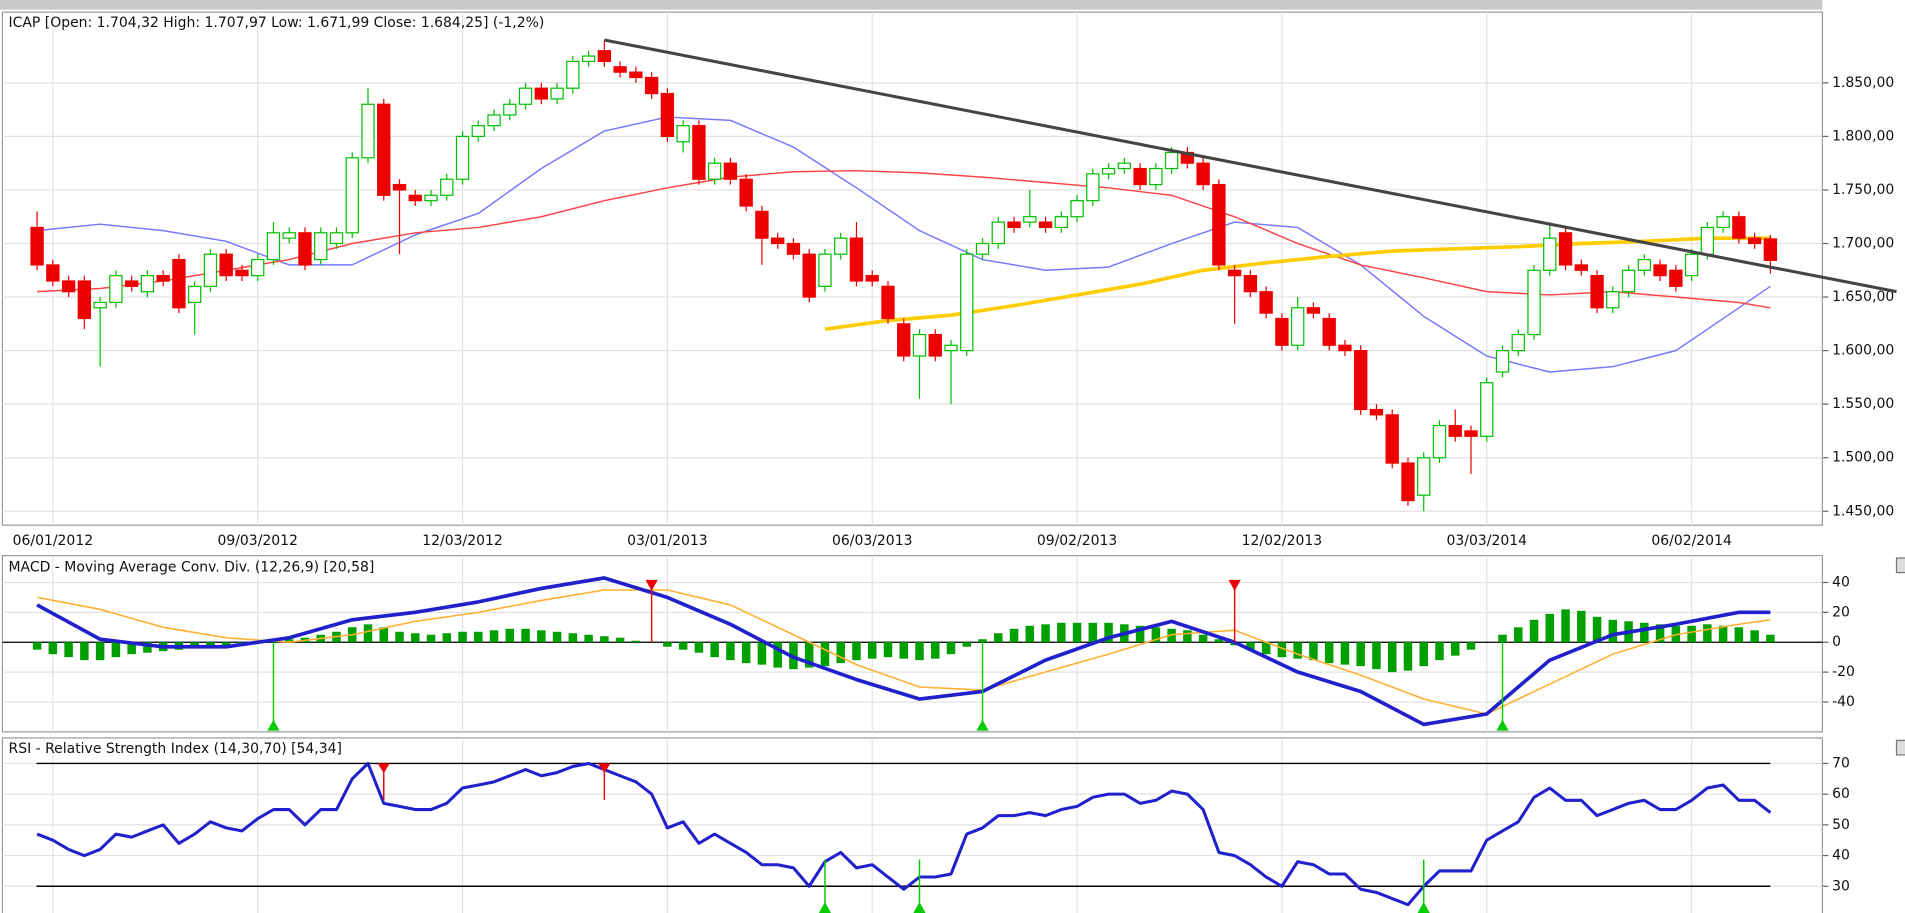  Describe the element at coordinates (1863, 297) in the screenshot. I see `y-tick-label: 1.650,00` at that location.